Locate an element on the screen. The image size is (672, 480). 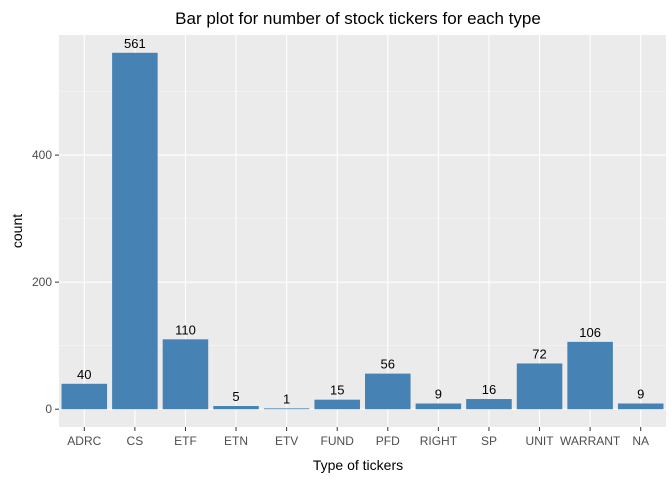
x-tick-label: PFD is located at coordinates (388, 441).